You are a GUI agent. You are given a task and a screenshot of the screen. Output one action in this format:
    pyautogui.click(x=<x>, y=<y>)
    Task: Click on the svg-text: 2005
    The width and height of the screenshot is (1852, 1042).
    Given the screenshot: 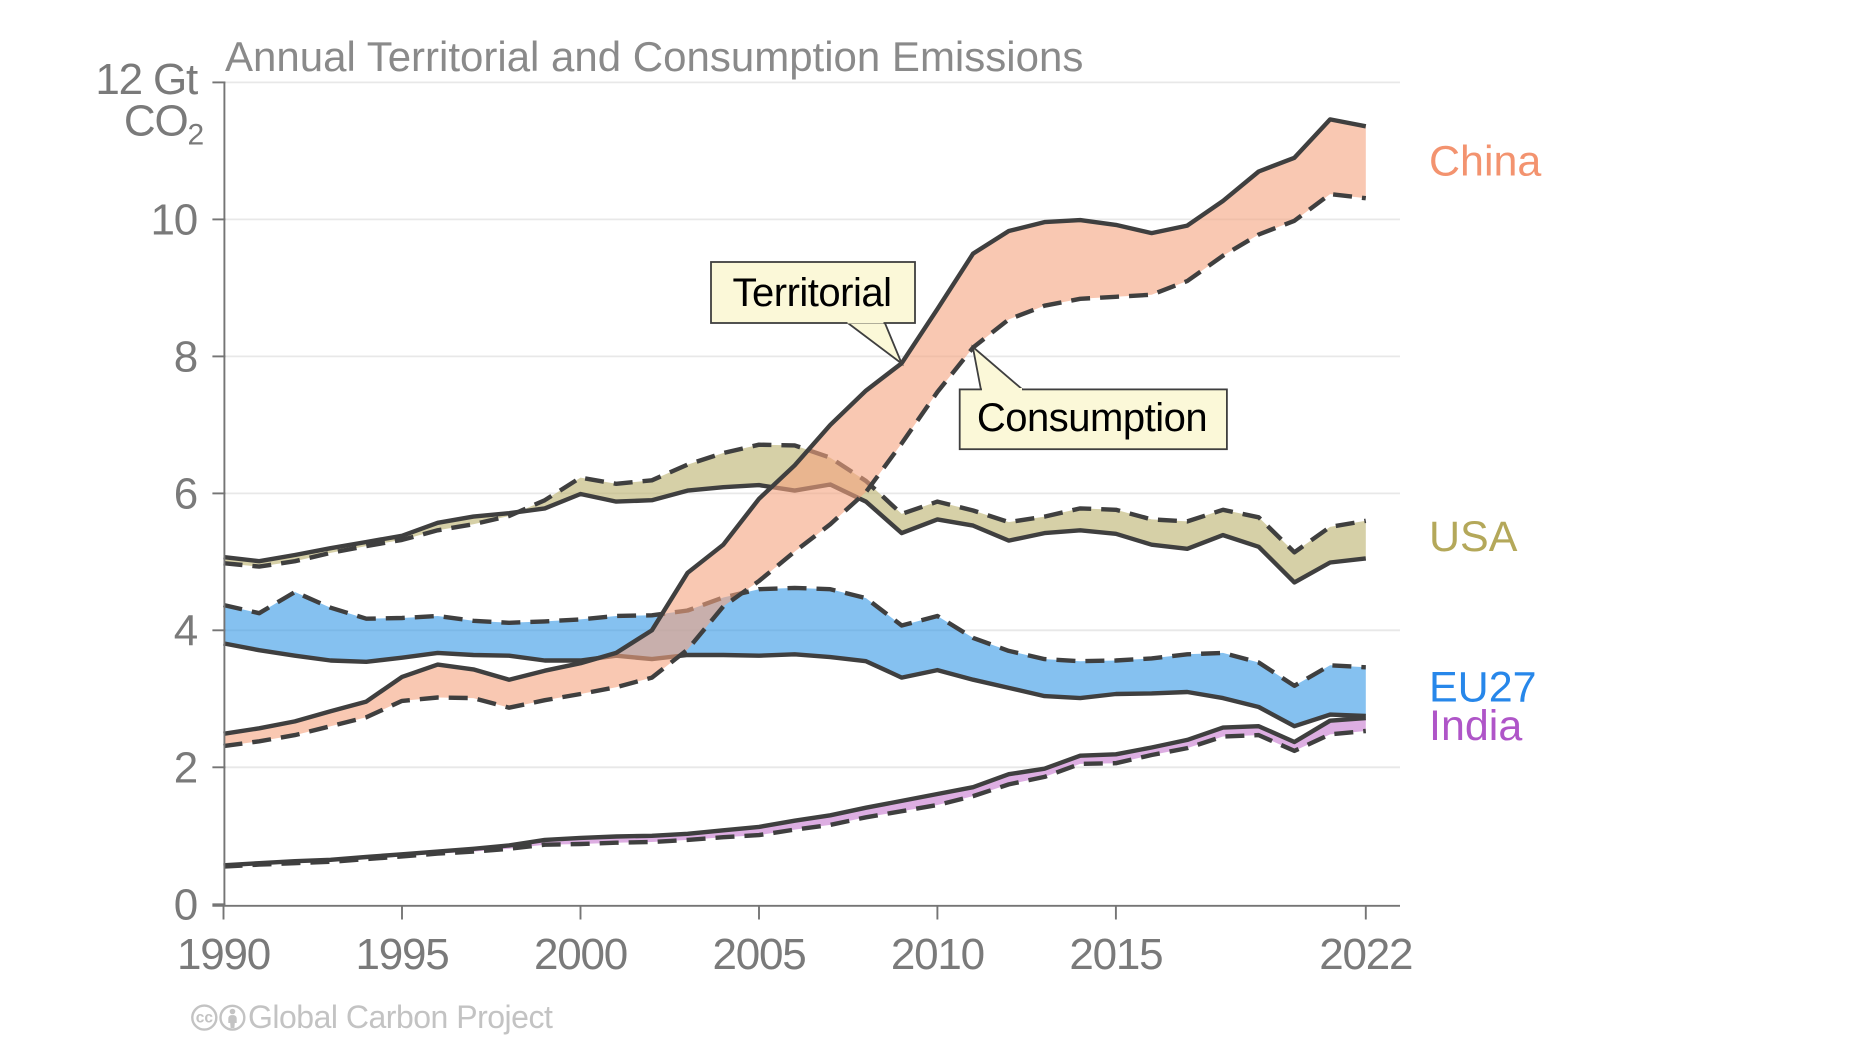 What is the action you would take?
    pyautogui.click(x=758, y=954)
    